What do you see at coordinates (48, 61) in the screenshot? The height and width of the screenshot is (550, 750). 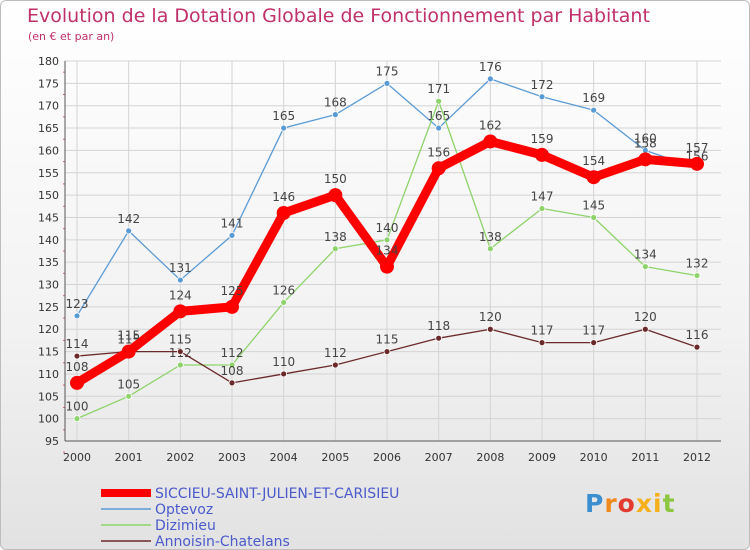 I see `y-tick-label: 180` at bounding box center [48, 61].